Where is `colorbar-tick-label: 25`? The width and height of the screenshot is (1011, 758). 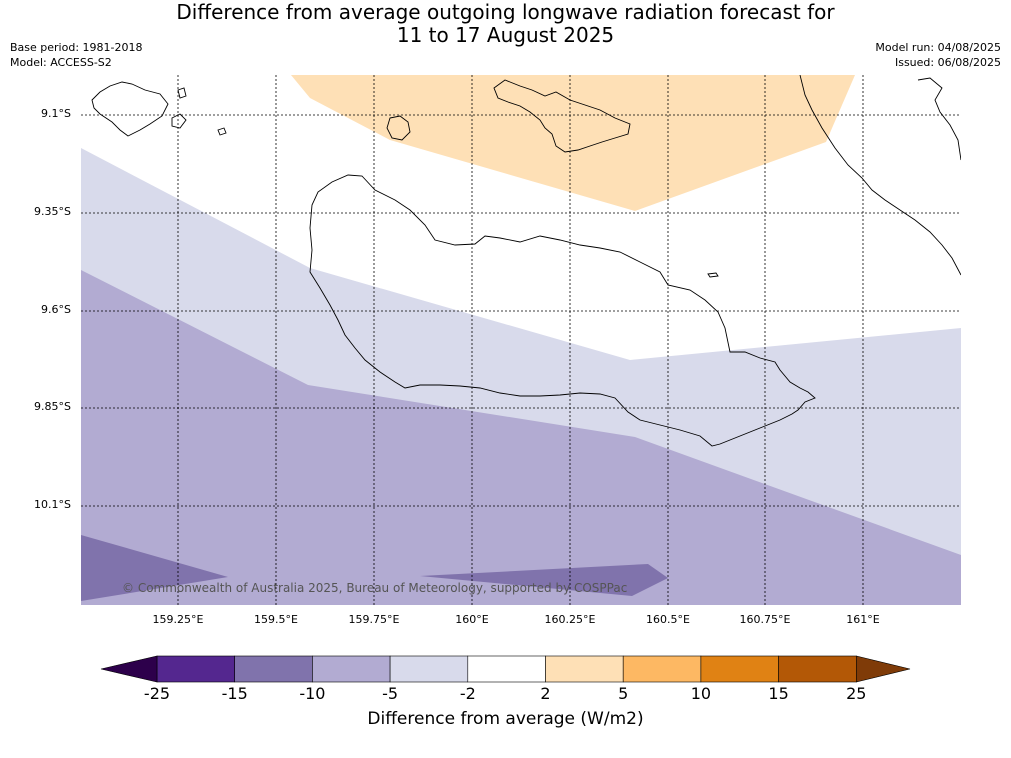 colorbar-tick-label: 25 is located at coordinates (856, 693).